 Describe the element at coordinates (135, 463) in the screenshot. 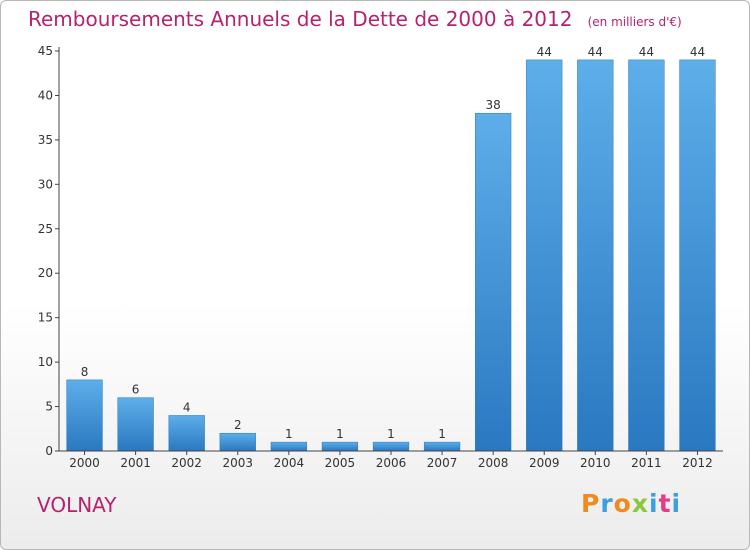

I see `x-tick-label: 2001` at that location.